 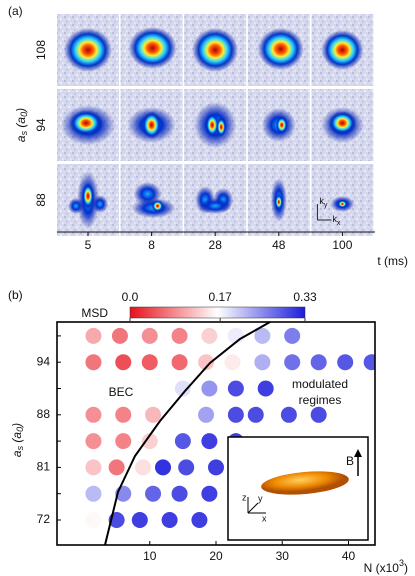 I want to click on row-label: 94, so click(x=41, y=125).